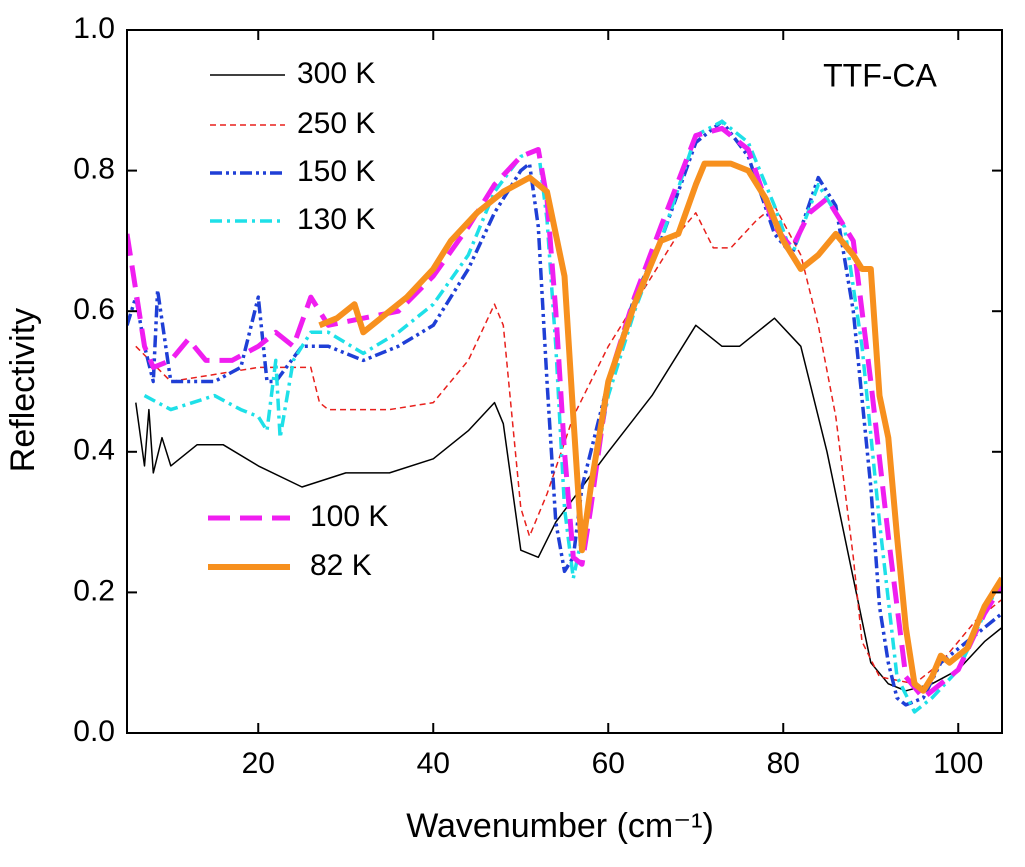 The height and width of the screenshot is (867, 1025). What do you see at coordinates (560, 826) in the screenshot?
I see `x-axis-label: Wavenumber (cm⁻¹)` at bounding box center [560, 826].